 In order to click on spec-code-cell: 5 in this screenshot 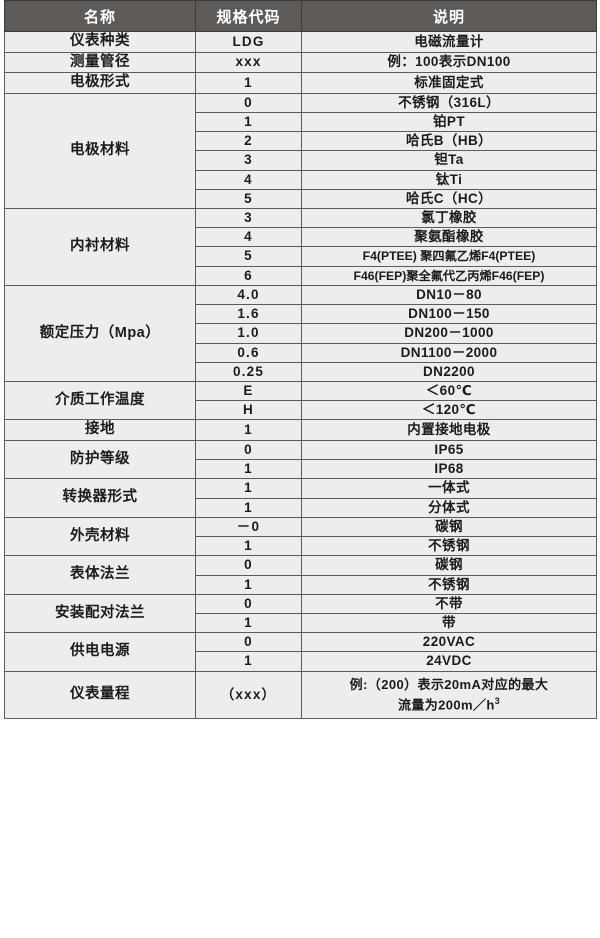, I will do `click(248, 256)`.